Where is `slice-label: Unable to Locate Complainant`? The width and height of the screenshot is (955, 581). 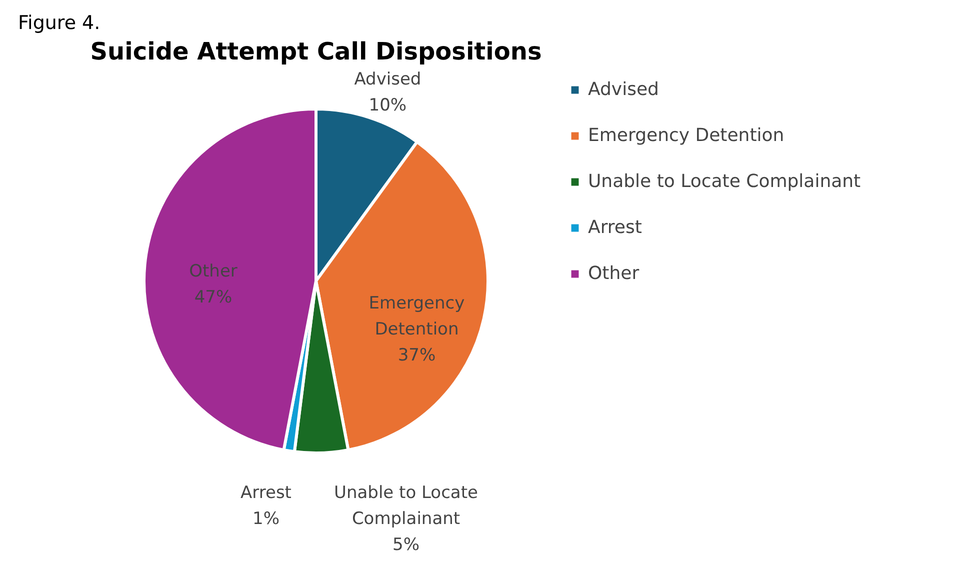
slice-label: Unable to Locate Complainant is located at coordinates (406, 506).